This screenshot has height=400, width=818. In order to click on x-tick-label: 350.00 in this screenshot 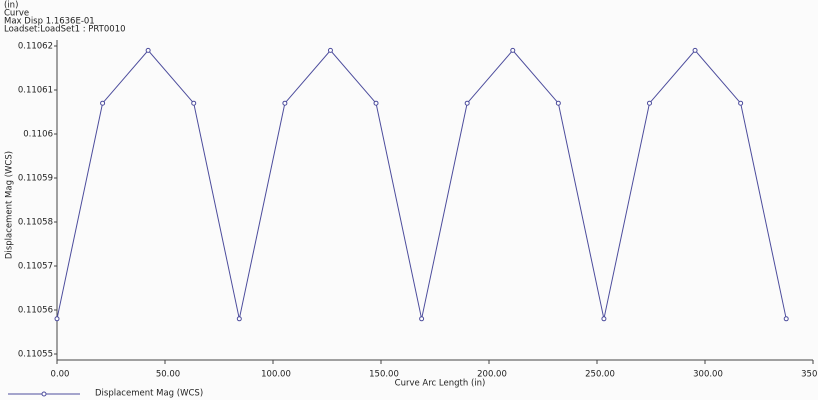, I will do `click(809, 375)`.